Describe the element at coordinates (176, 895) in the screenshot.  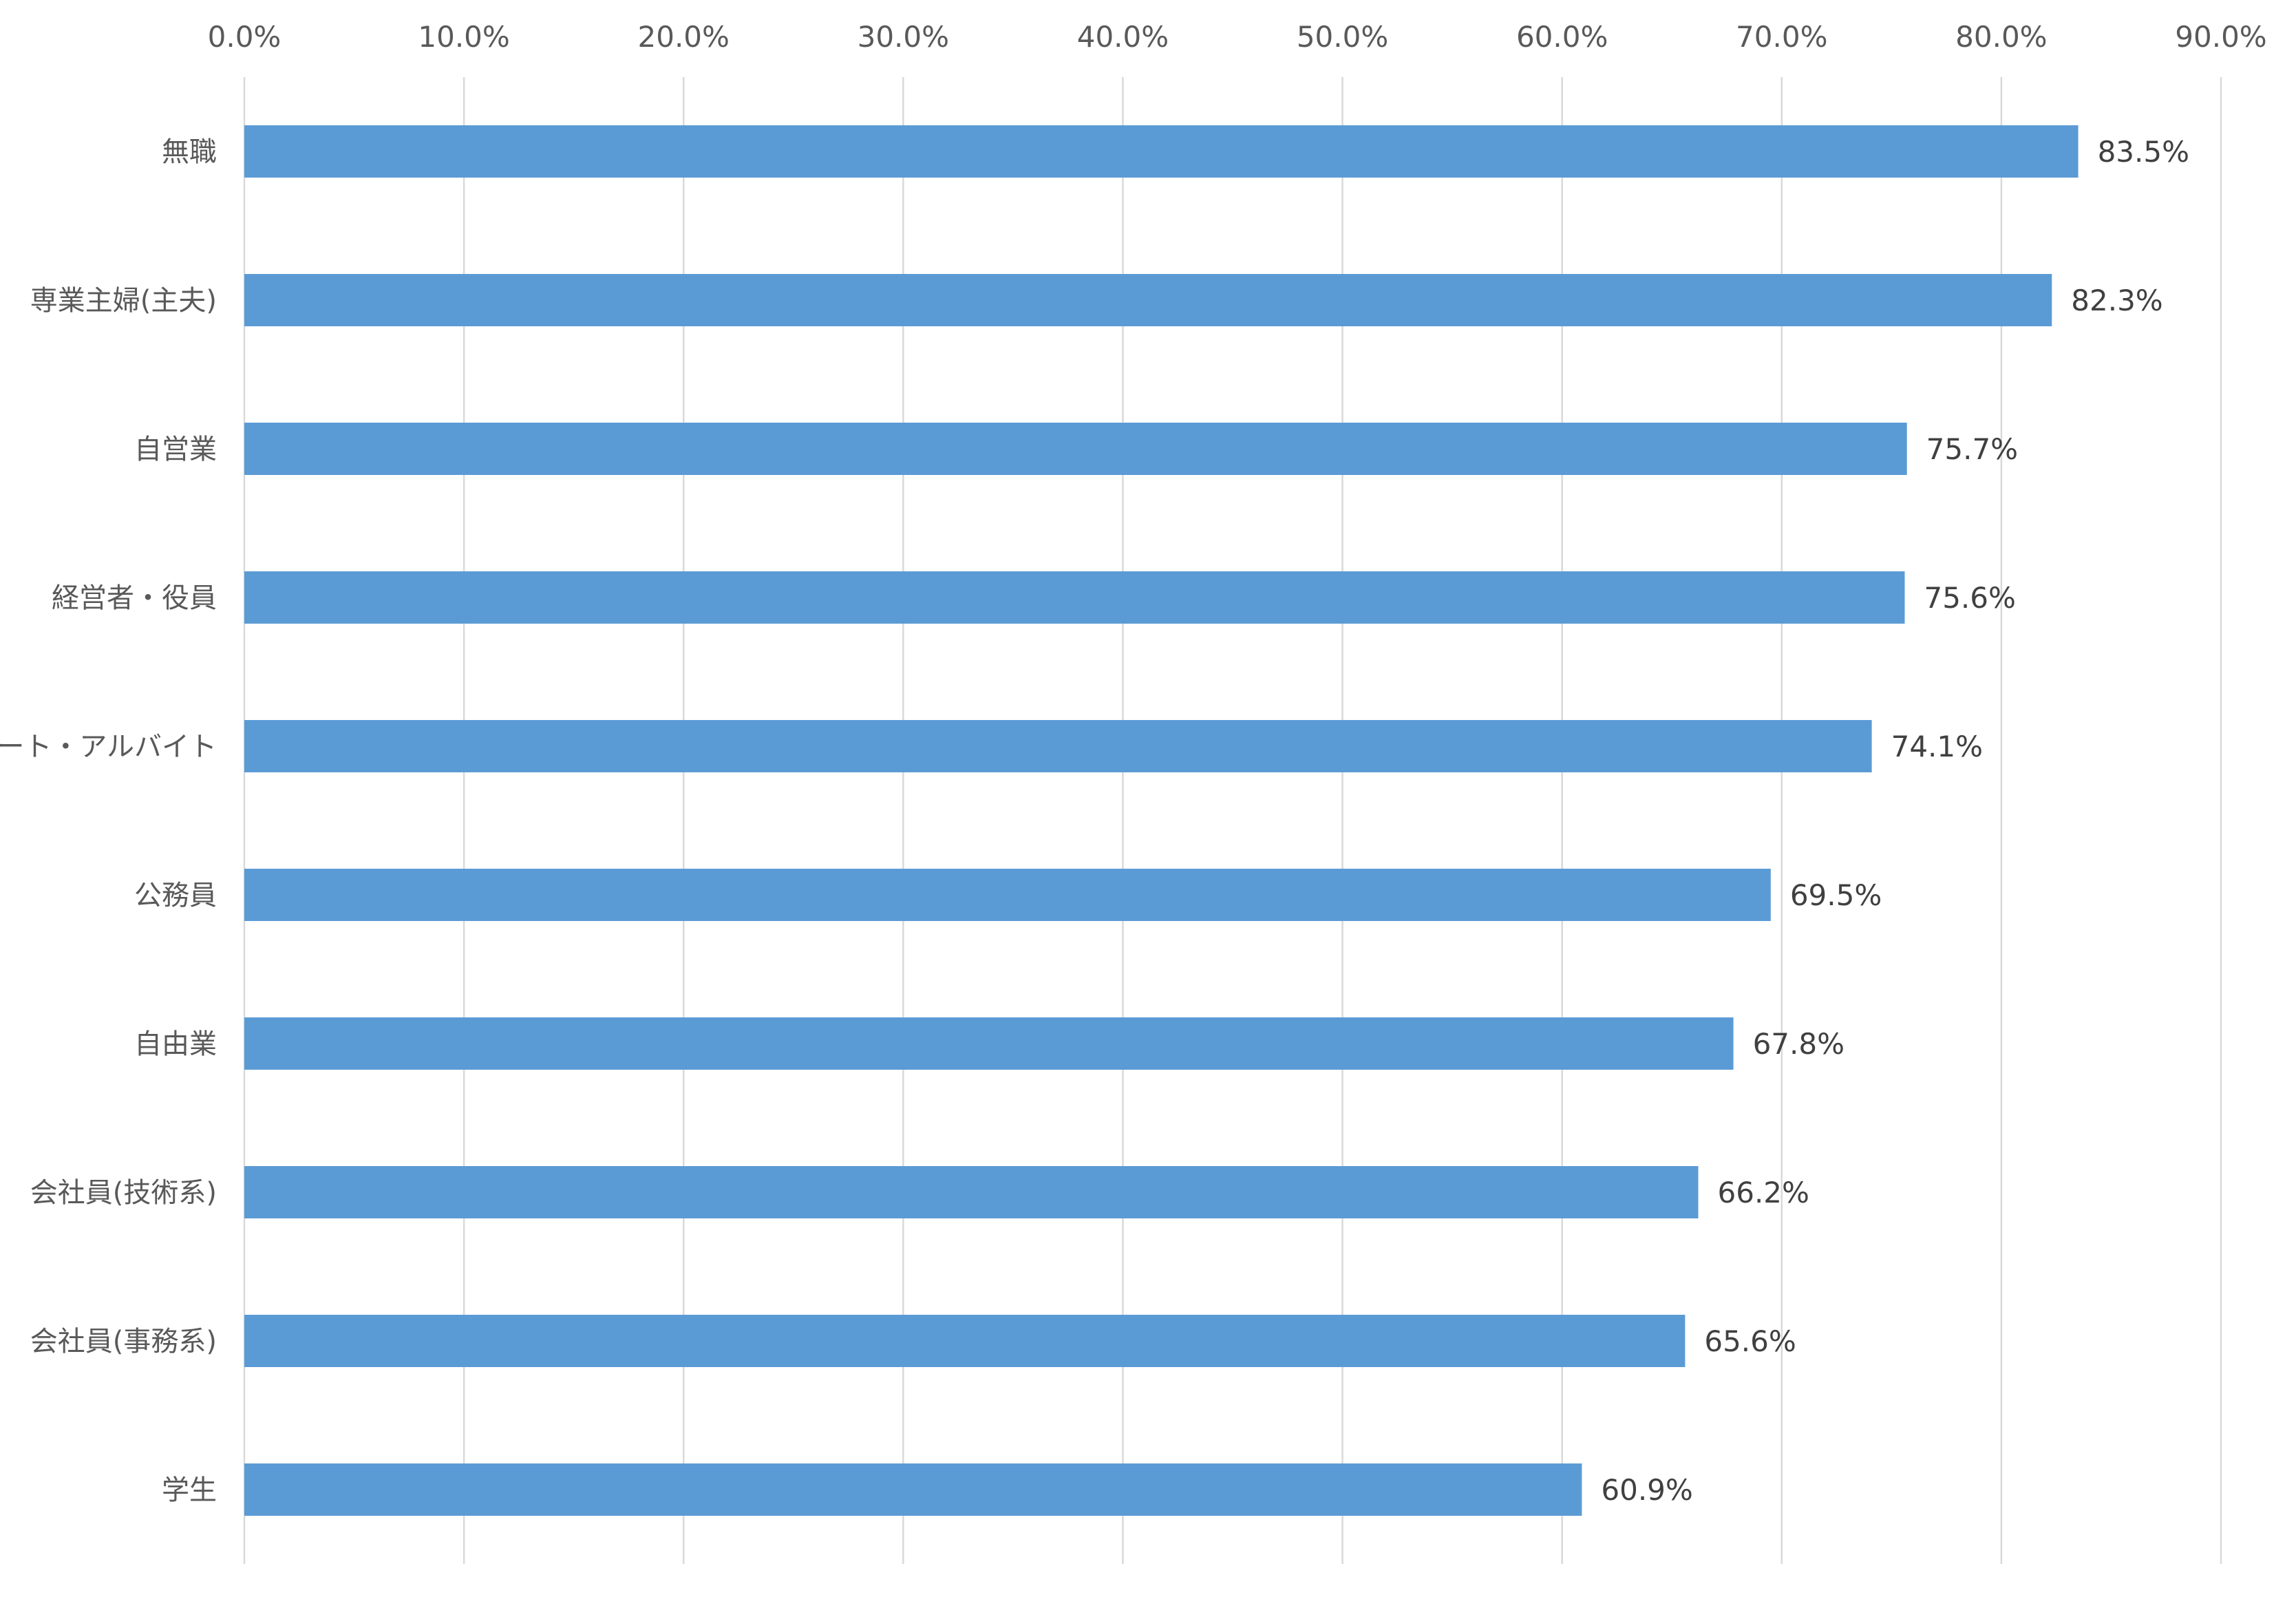
I see `category-label: 公務員` at that location.